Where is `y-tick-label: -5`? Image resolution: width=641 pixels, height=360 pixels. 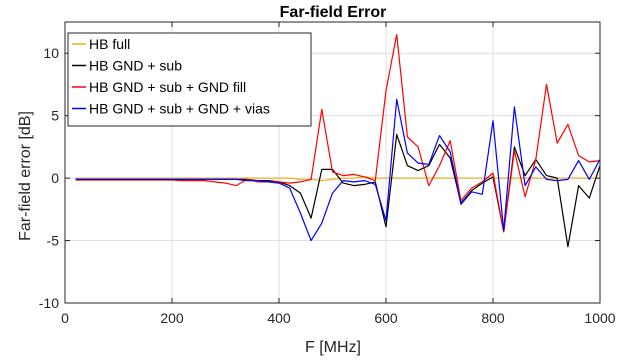
y-tick-label: -5 is located at coordinates (53, 241).